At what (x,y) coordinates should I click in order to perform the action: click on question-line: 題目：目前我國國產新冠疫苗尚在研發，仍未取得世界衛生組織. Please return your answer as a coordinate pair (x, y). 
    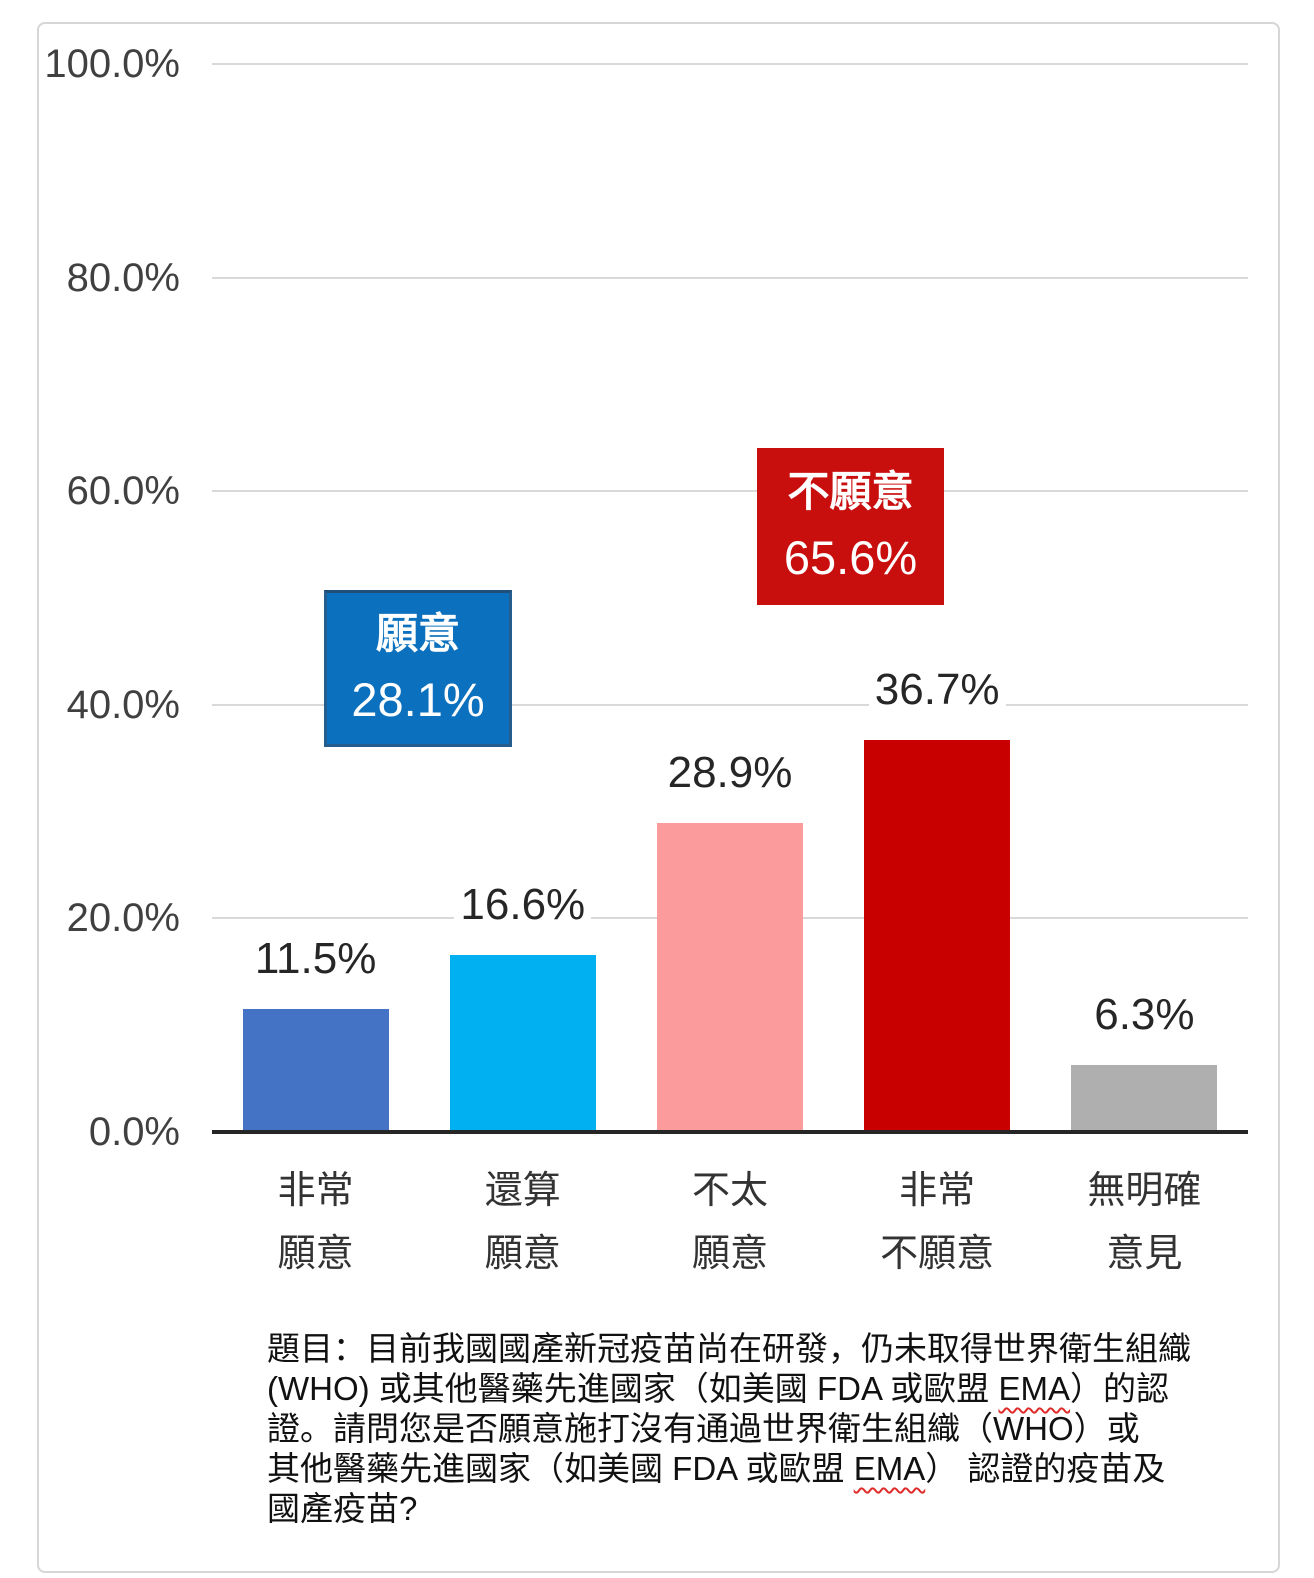
    Looking at the image, I should click on (762, 1349).